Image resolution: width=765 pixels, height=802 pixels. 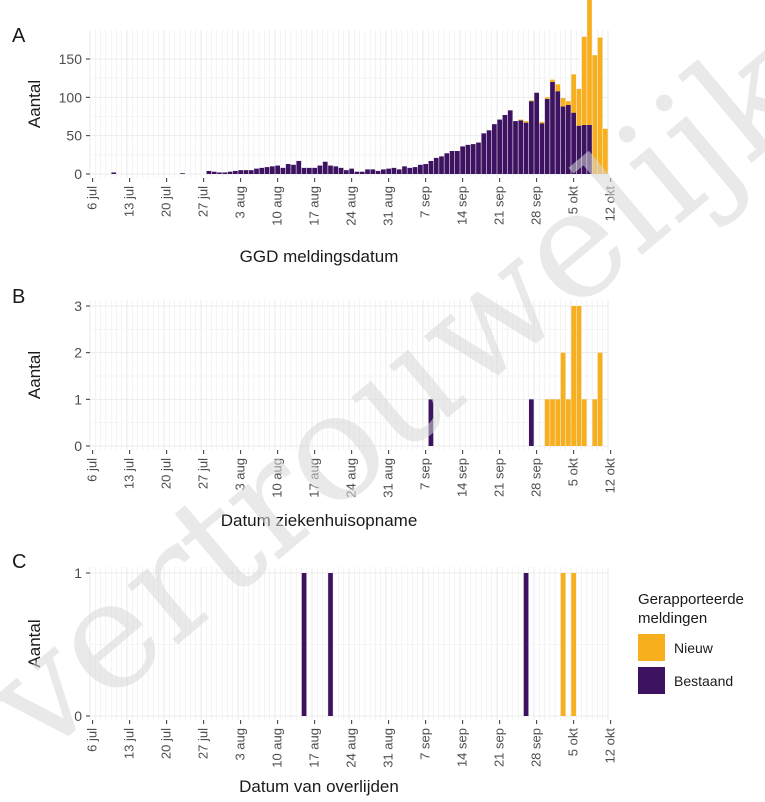 I want to click on x-tick-label: 7 sep, so click(x=425, y=202).